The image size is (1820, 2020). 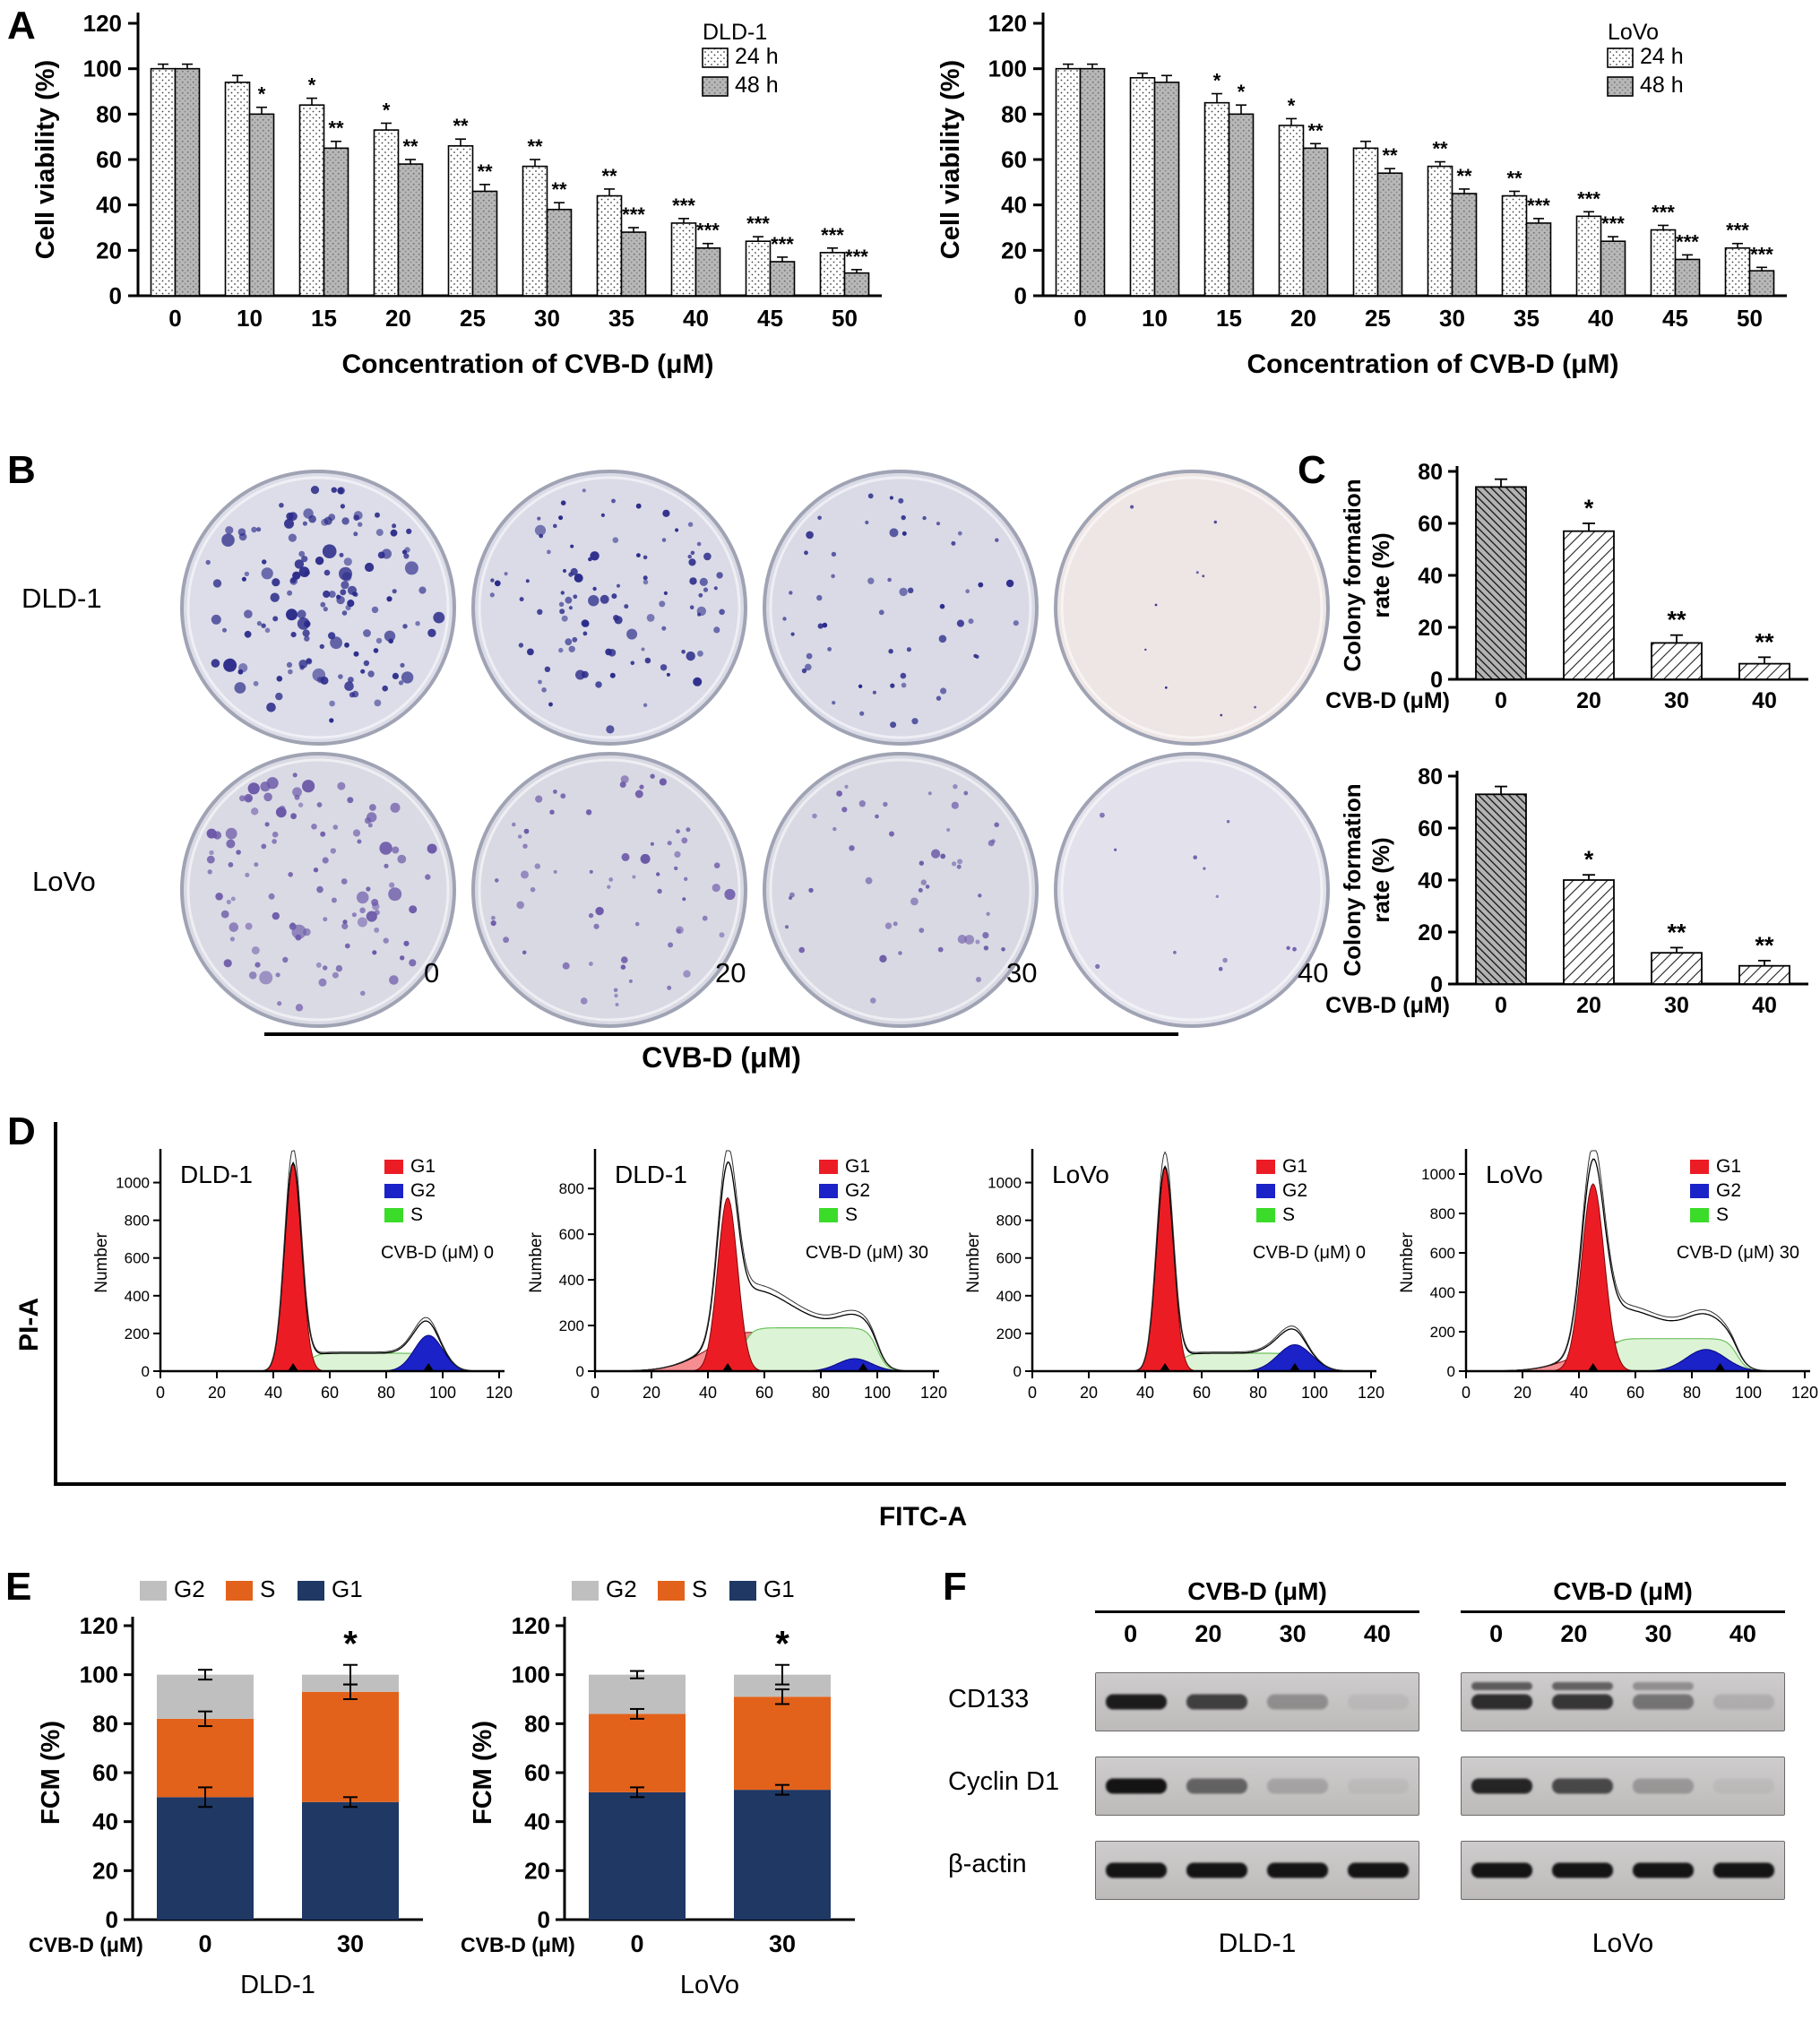 What do you see at coordinates (21, 470) in the screenshot?
I see `panel-b-label: B` at bounding box center [21, 470].